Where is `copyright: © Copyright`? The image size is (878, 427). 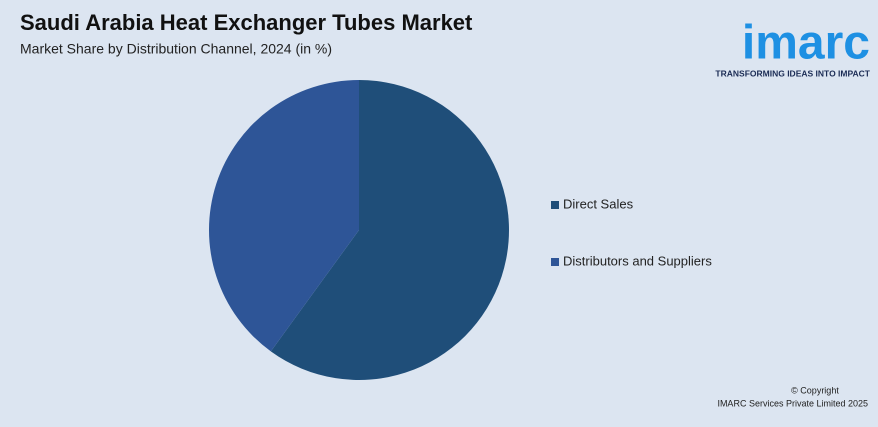 copyright: © Copyright is located at coordinates (815, 390).